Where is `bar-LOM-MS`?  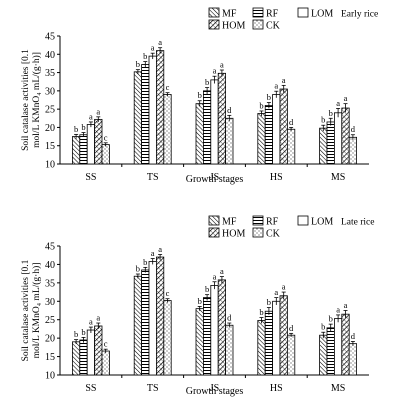 bar-LOM-MS is located at coordinates (338, 138).